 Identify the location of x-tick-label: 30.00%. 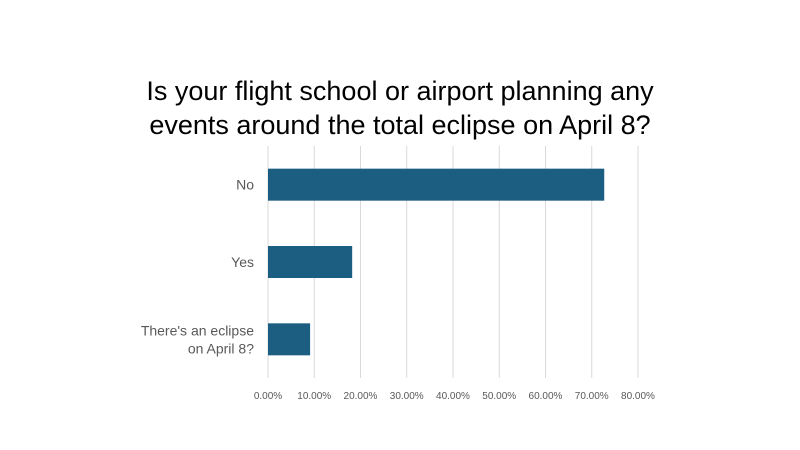
(407, 396).